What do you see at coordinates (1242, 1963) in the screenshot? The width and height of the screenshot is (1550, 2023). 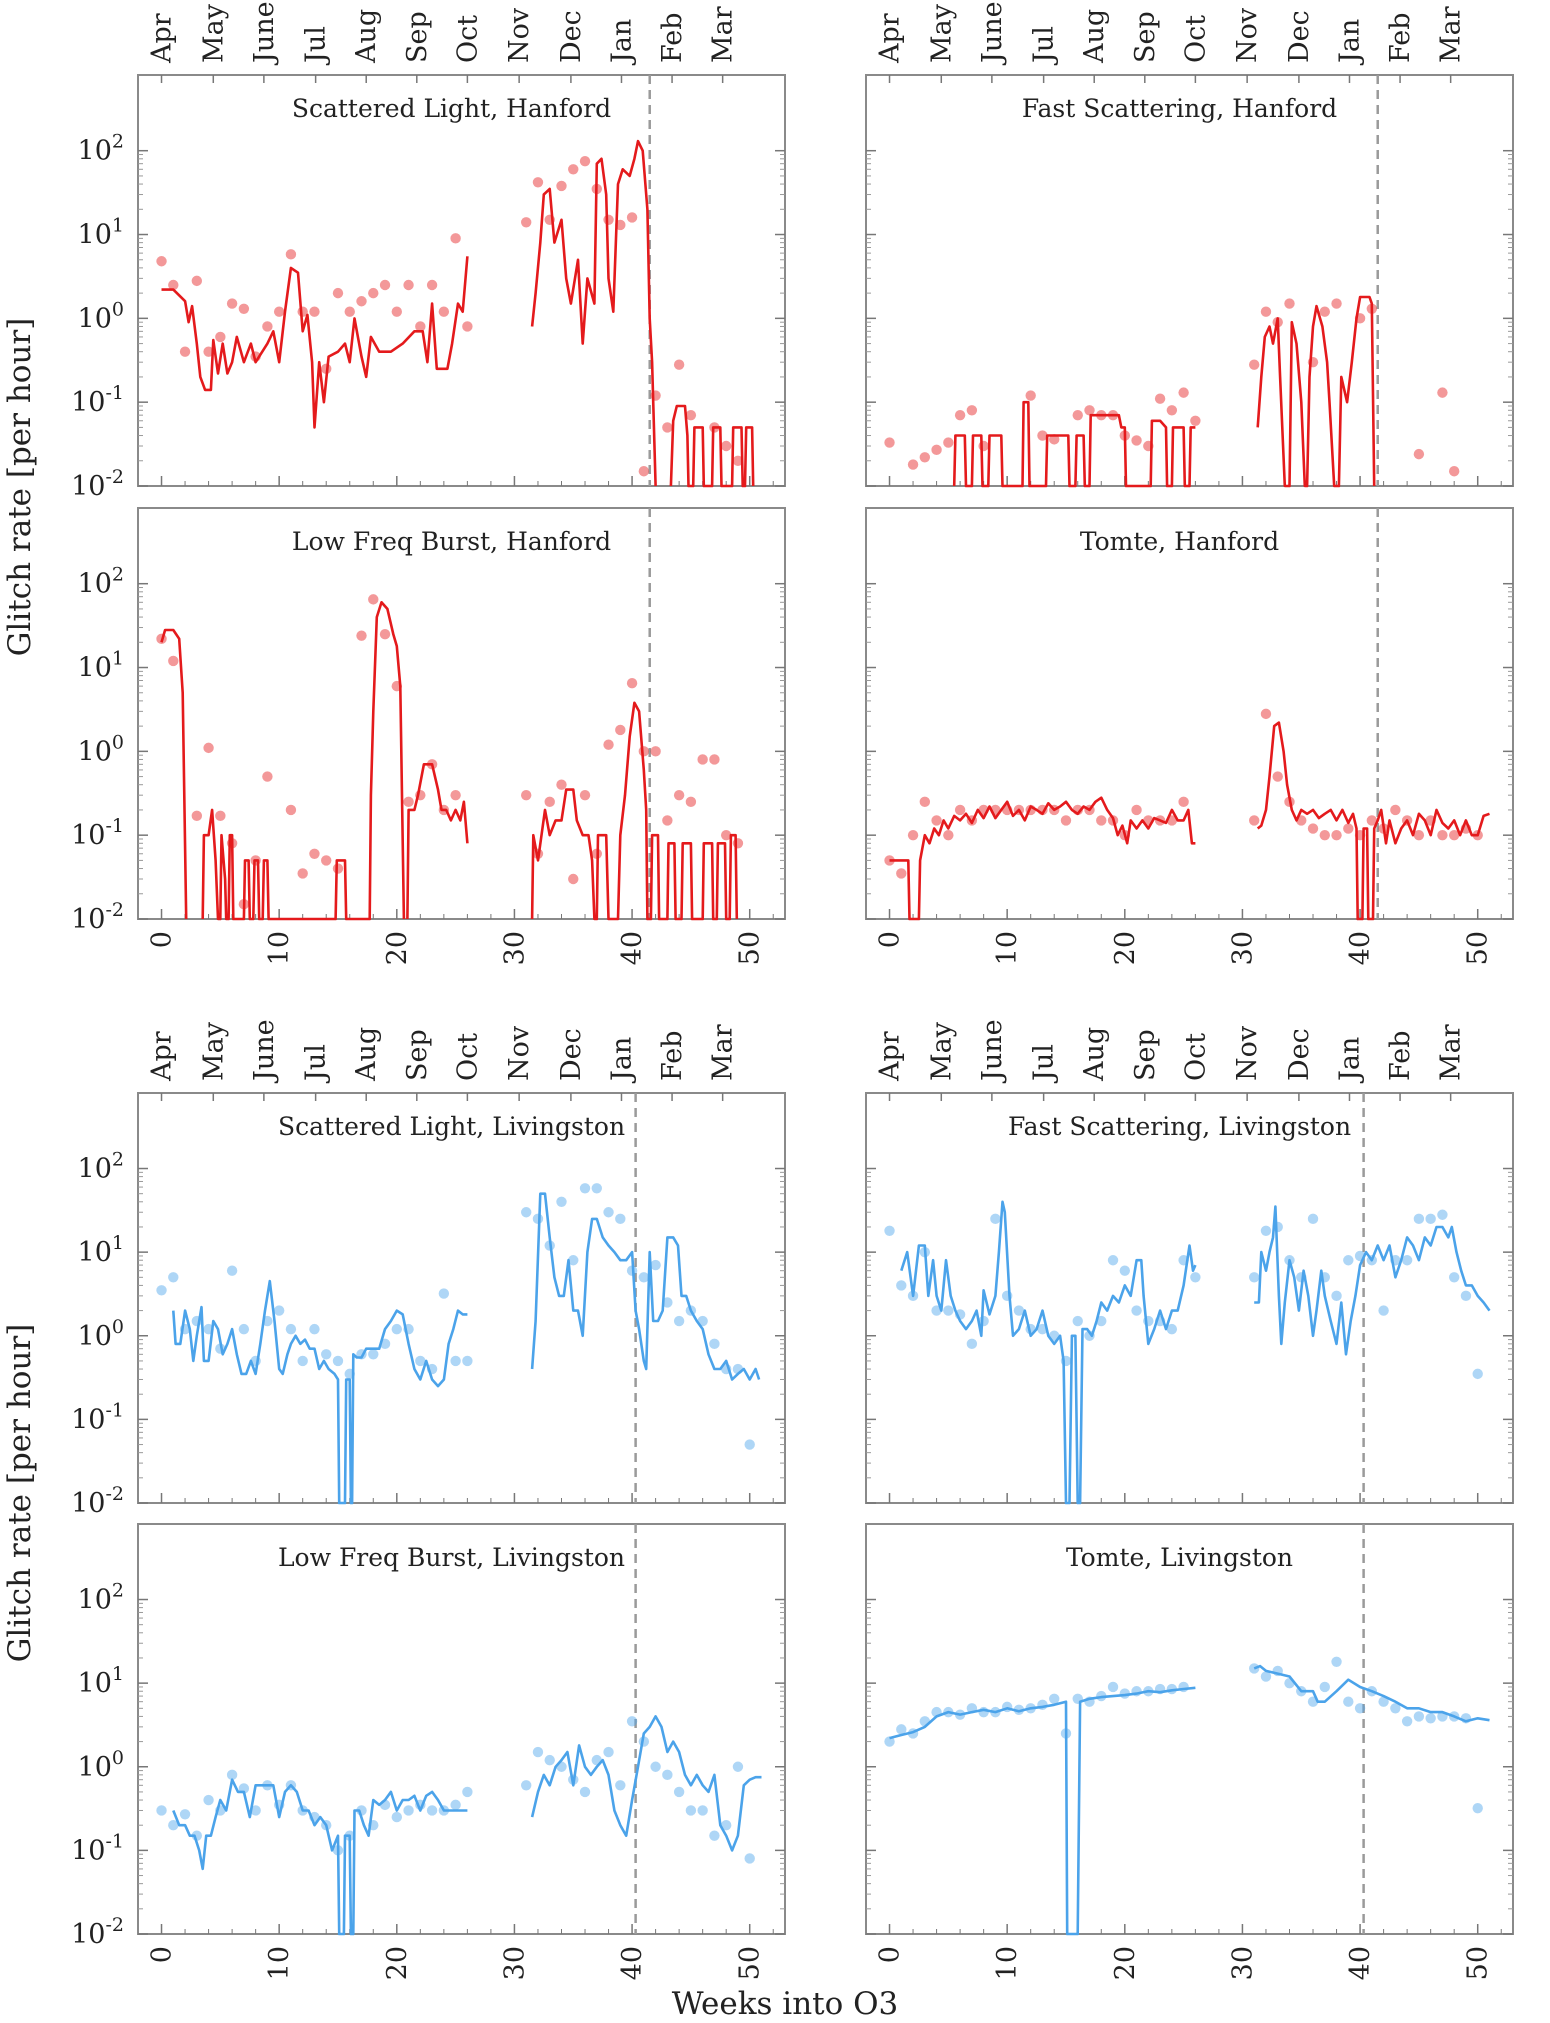 I see `x-tick-label: 30` at bounding box center [1242, 1963].